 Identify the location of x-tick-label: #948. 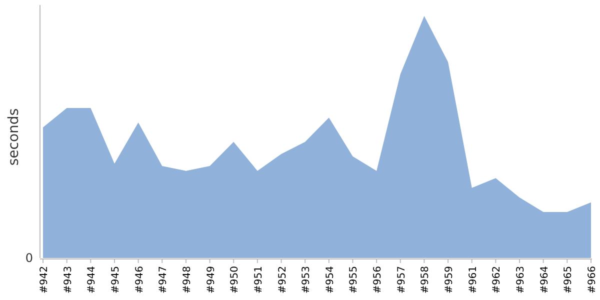
(187, 280).